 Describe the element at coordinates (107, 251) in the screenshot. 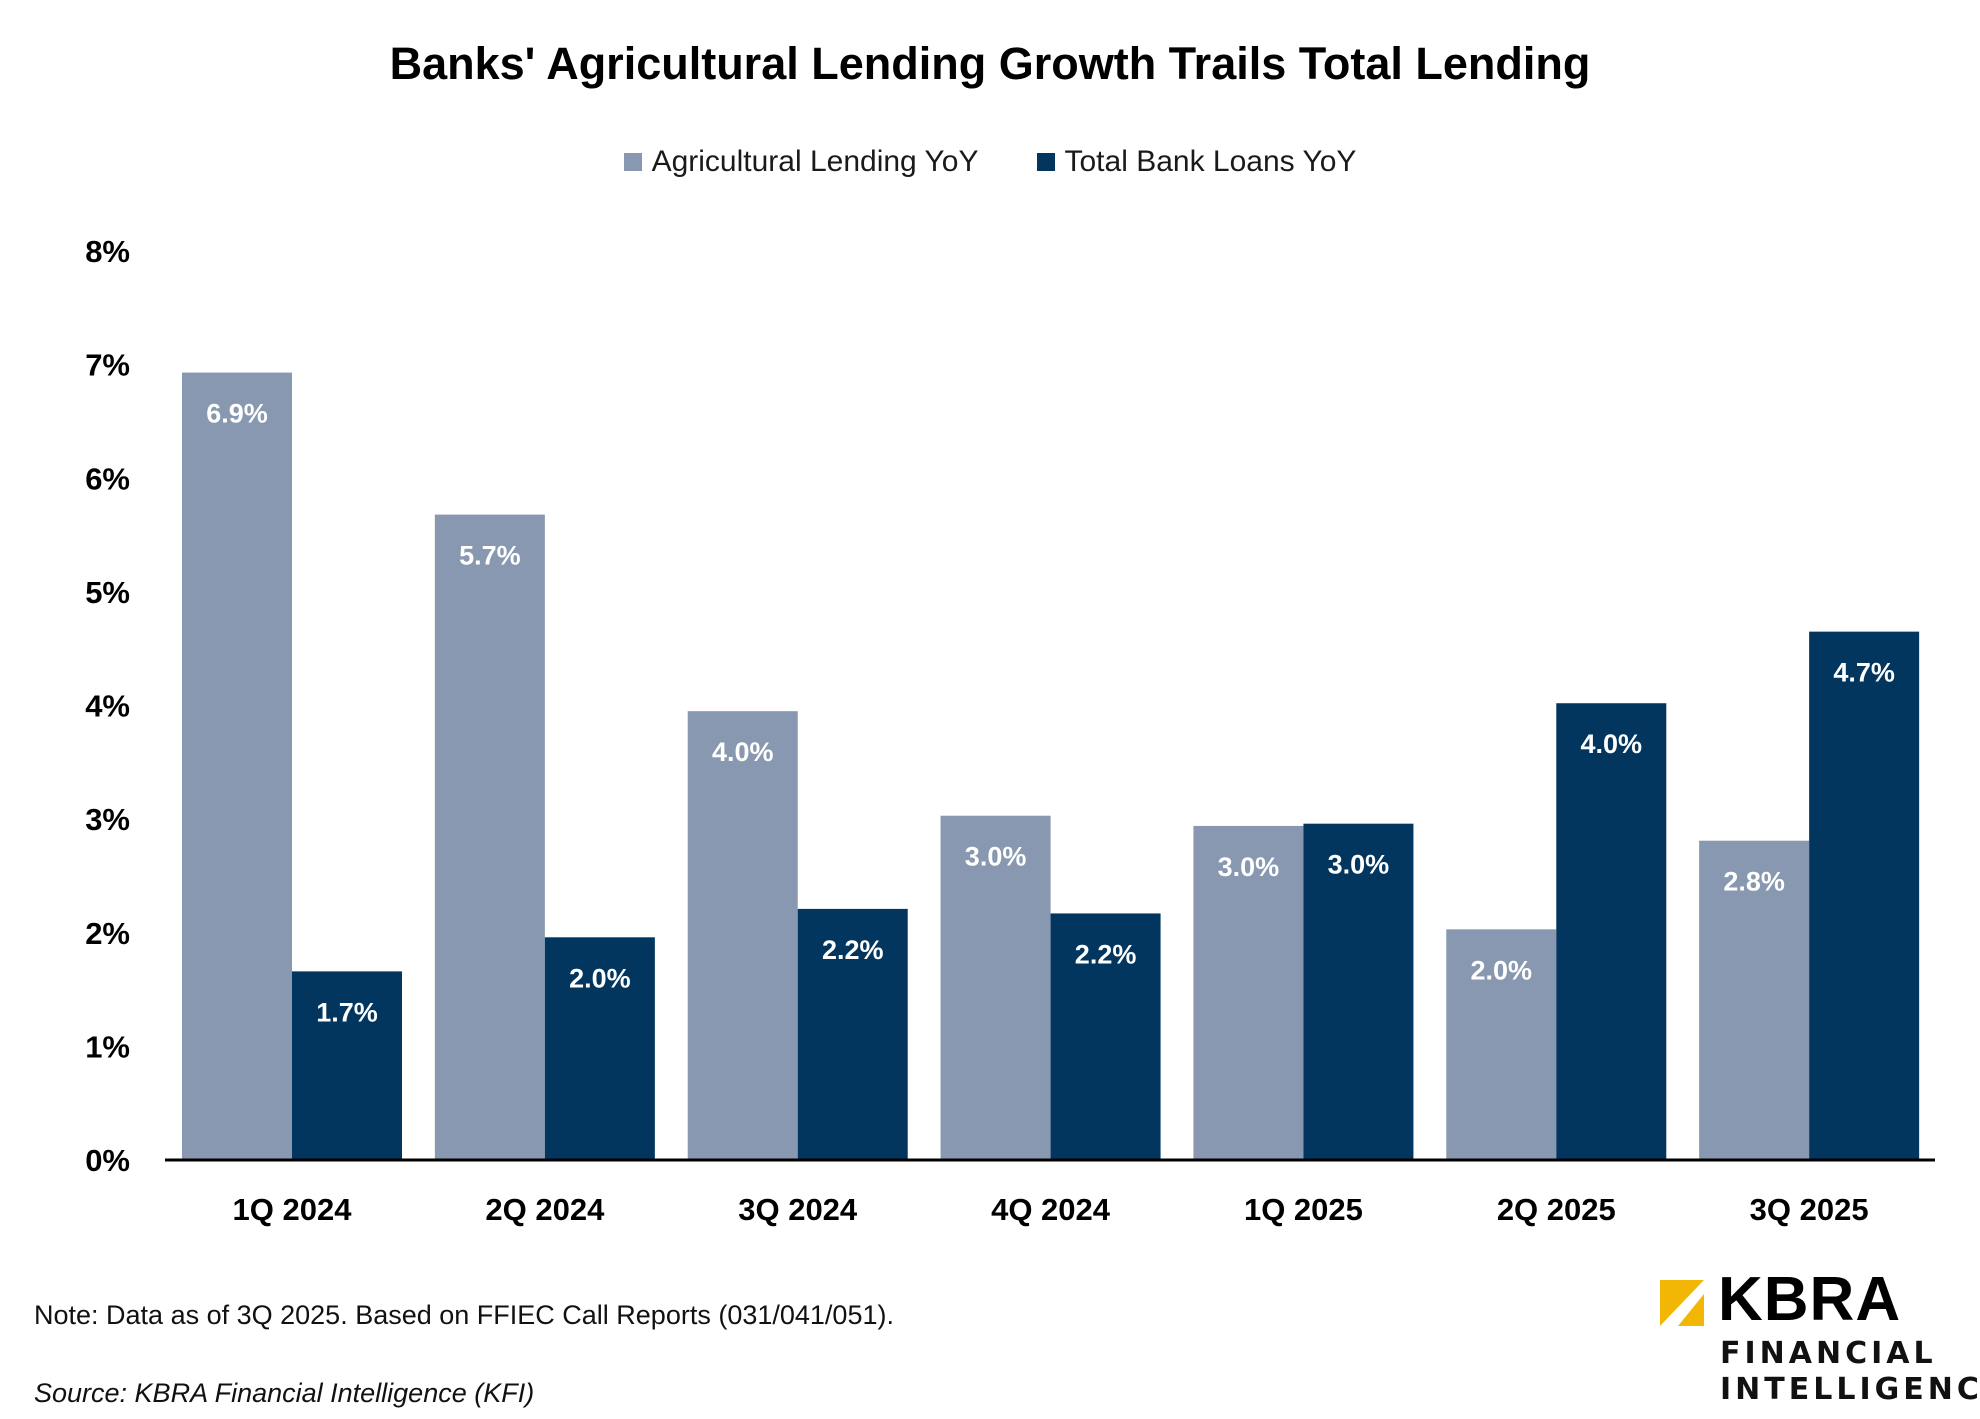

I see `y-tick-label: 8%` at that location.